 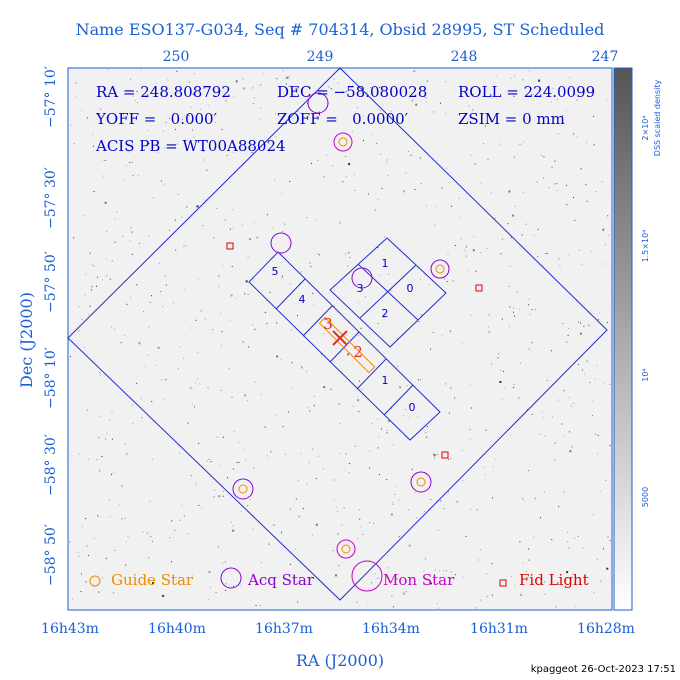 I want to click on info-text: ACIS PB = WT00A88024, so click(x=190, y=146).